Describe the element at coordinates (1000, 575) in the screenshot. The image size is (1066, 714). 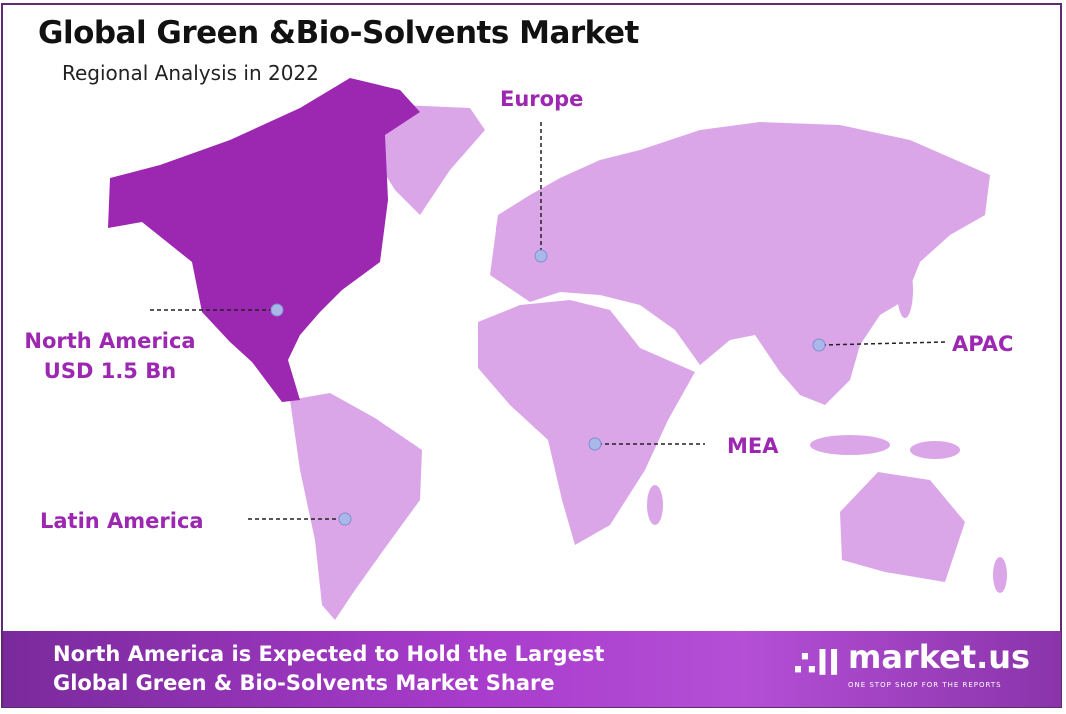
I see `new-zealand` at that location.